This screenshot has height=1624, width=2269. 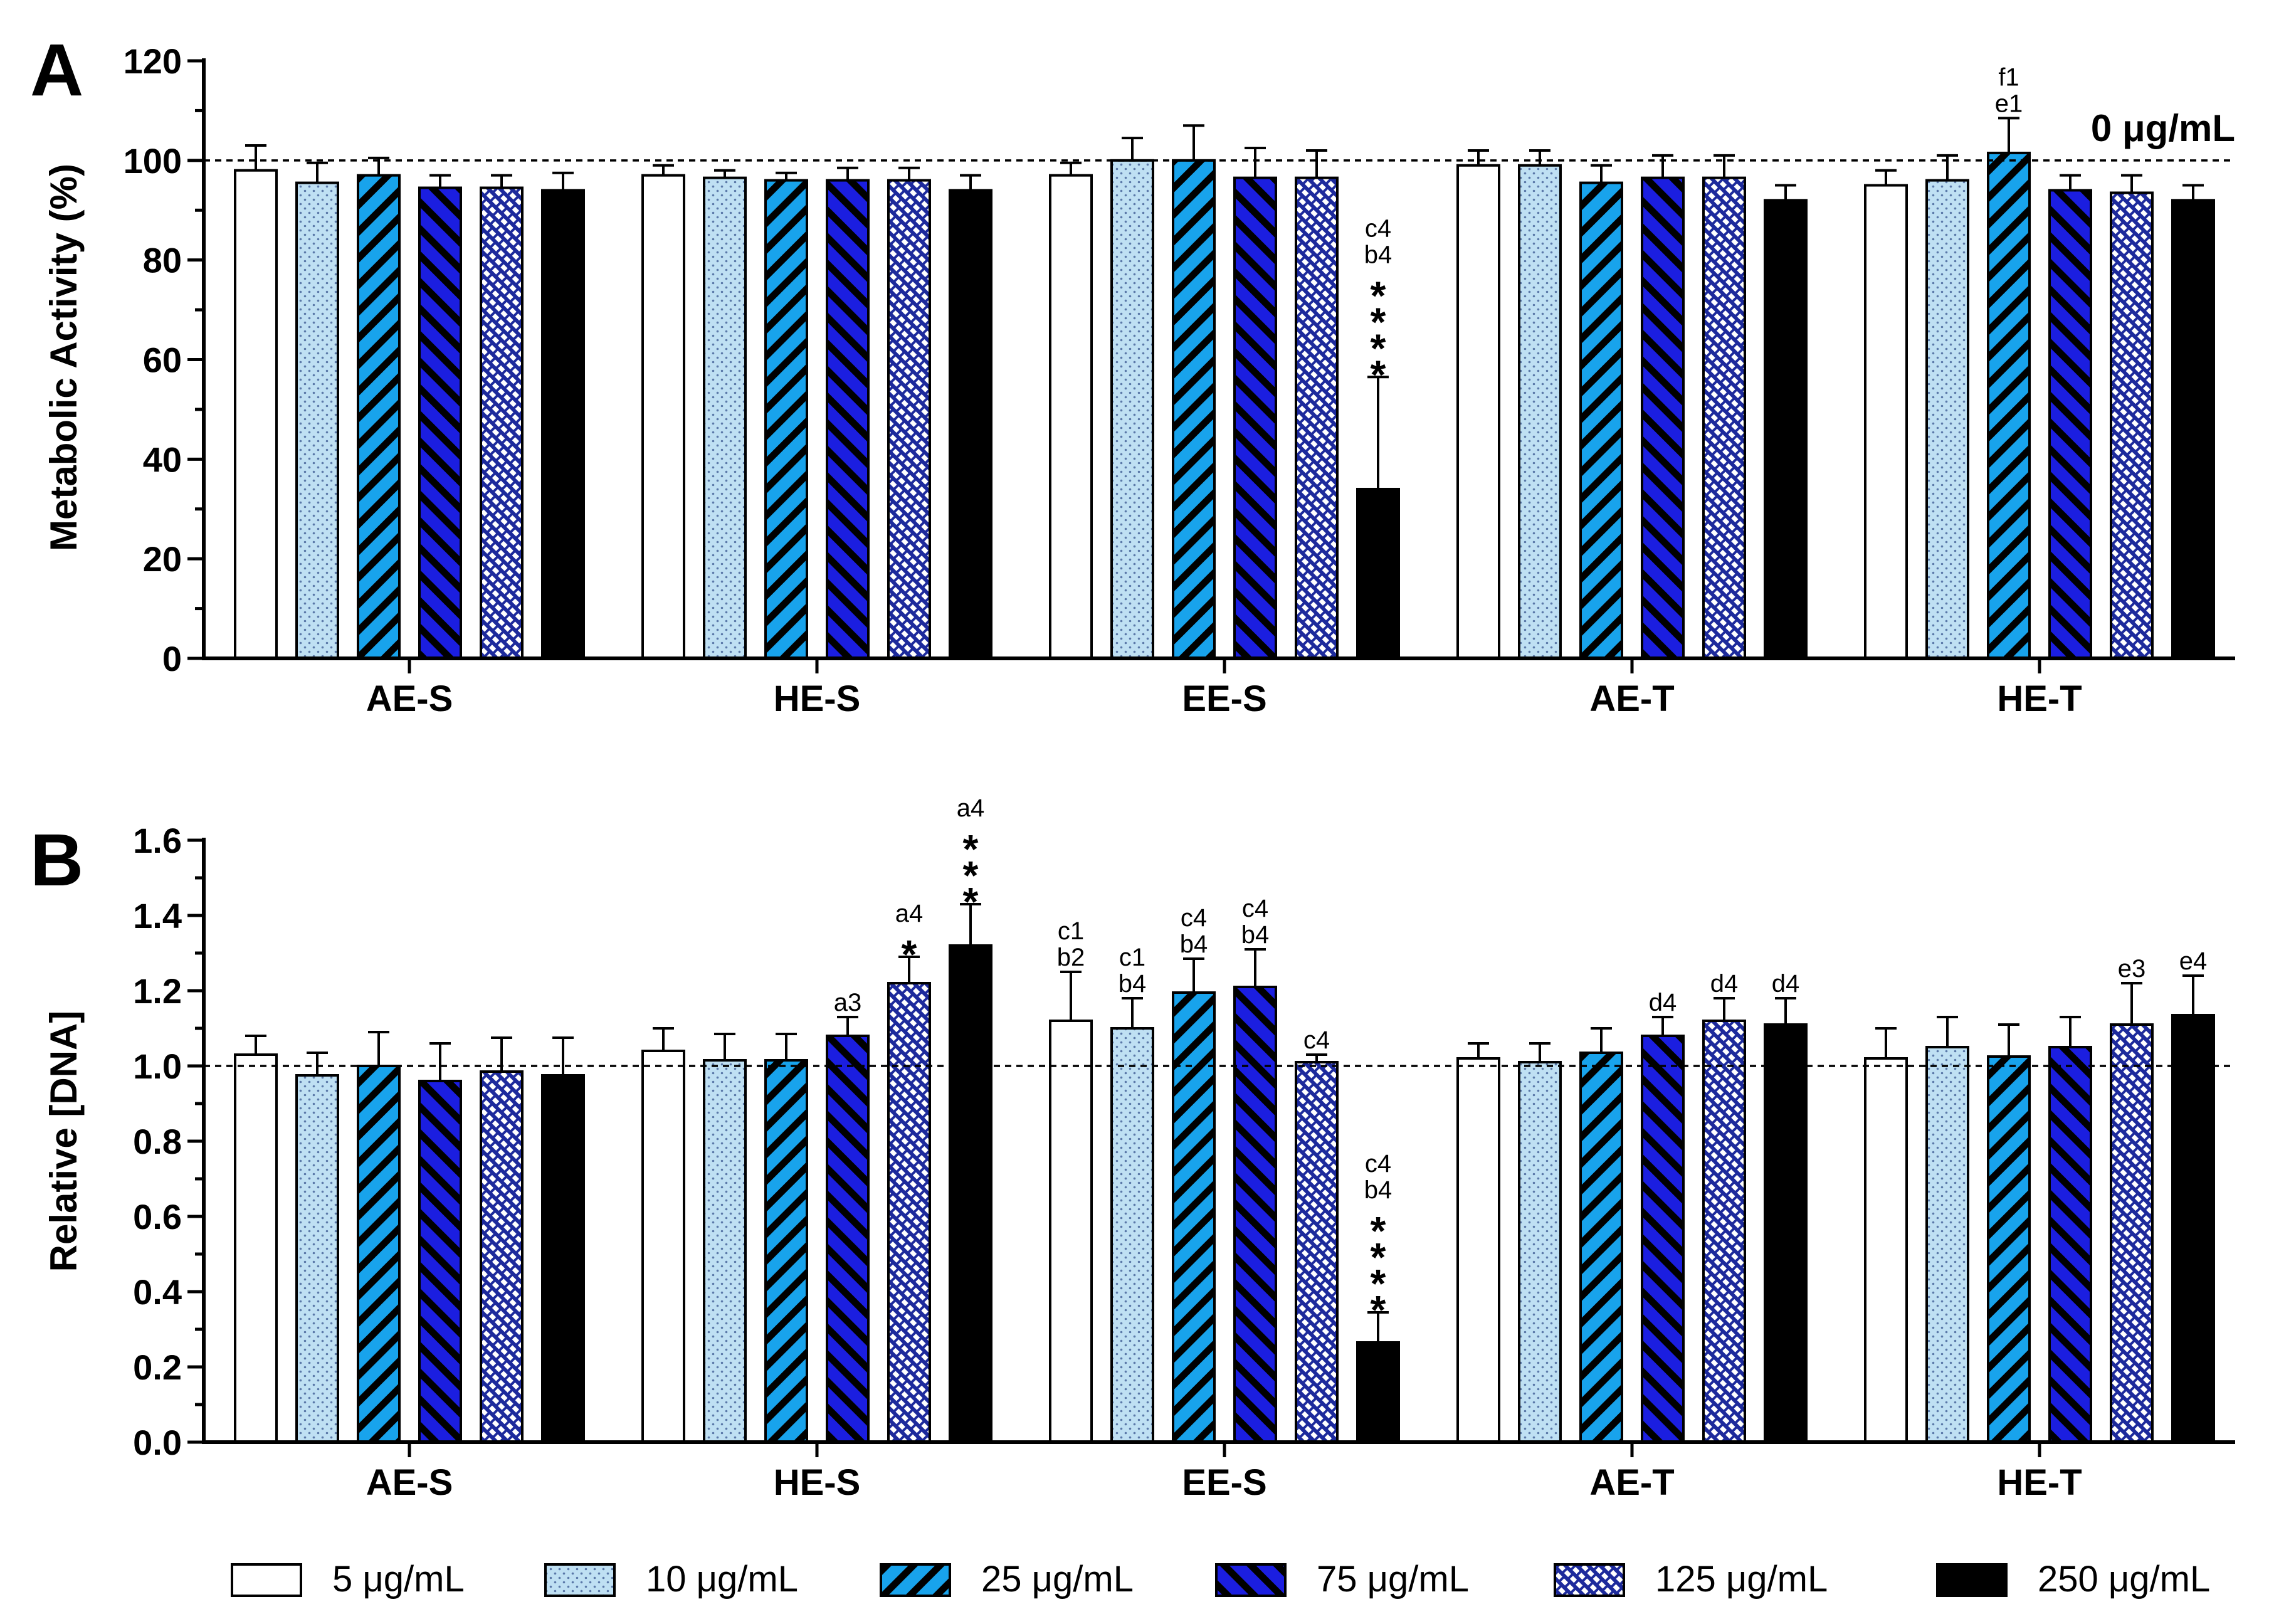 I want to click on panel-a-y-axis: 0 20 40 60 80 100 120, so click(x=165, y=359).